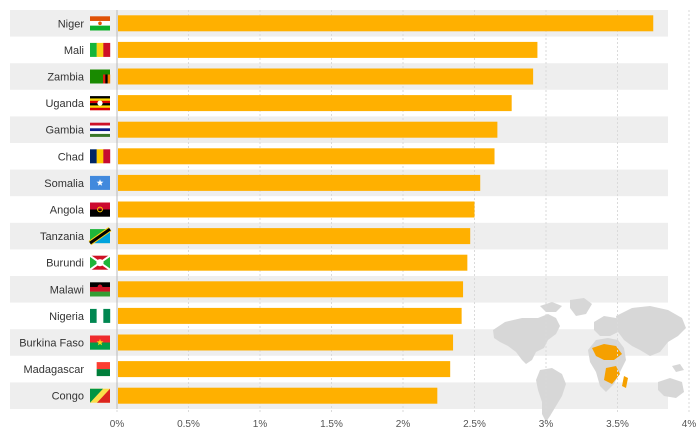  I want to click on burundi-flag-icon, so click(100, 262).